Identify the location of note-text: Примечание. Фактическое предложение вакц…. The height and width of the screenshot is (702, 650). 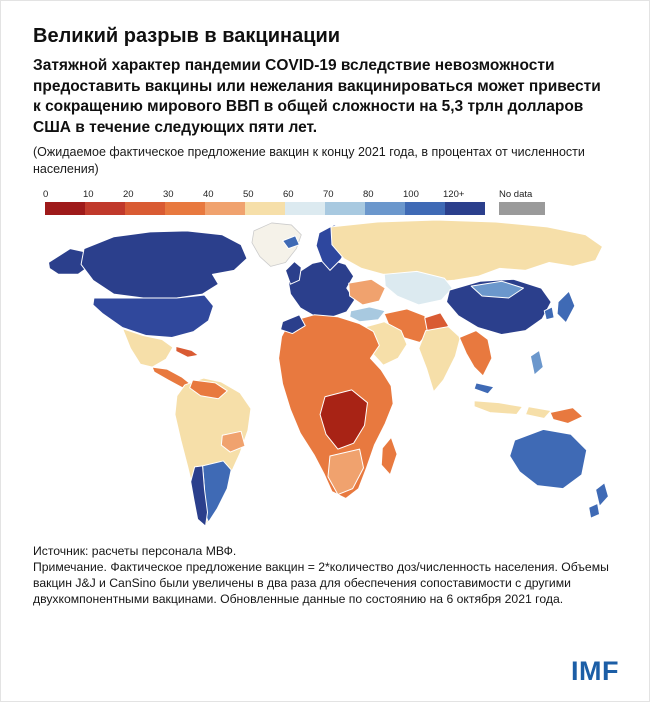
(321, 583).